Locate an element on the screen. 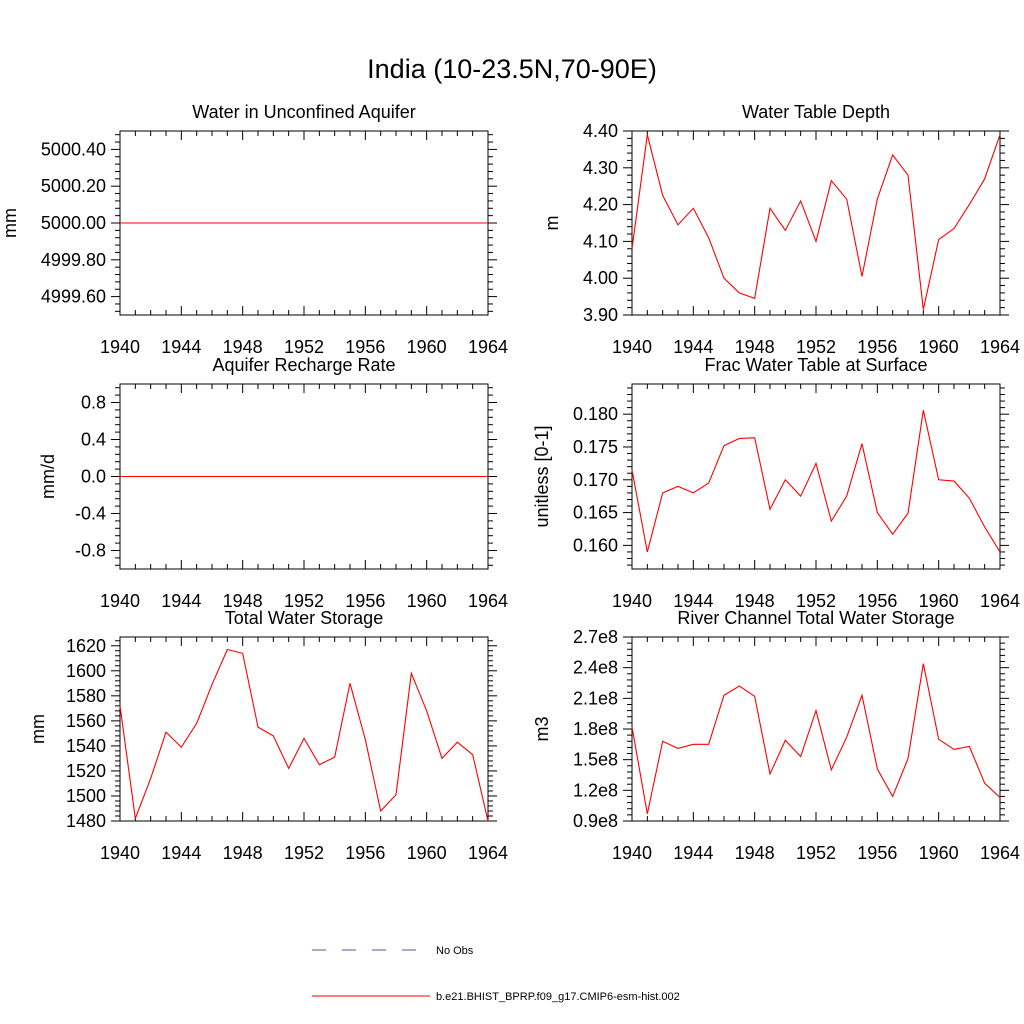 Image resolution: width=1024 pixels, height=1024 pixels. y-tick-label: 1600 is located at coordinates (86, 671).